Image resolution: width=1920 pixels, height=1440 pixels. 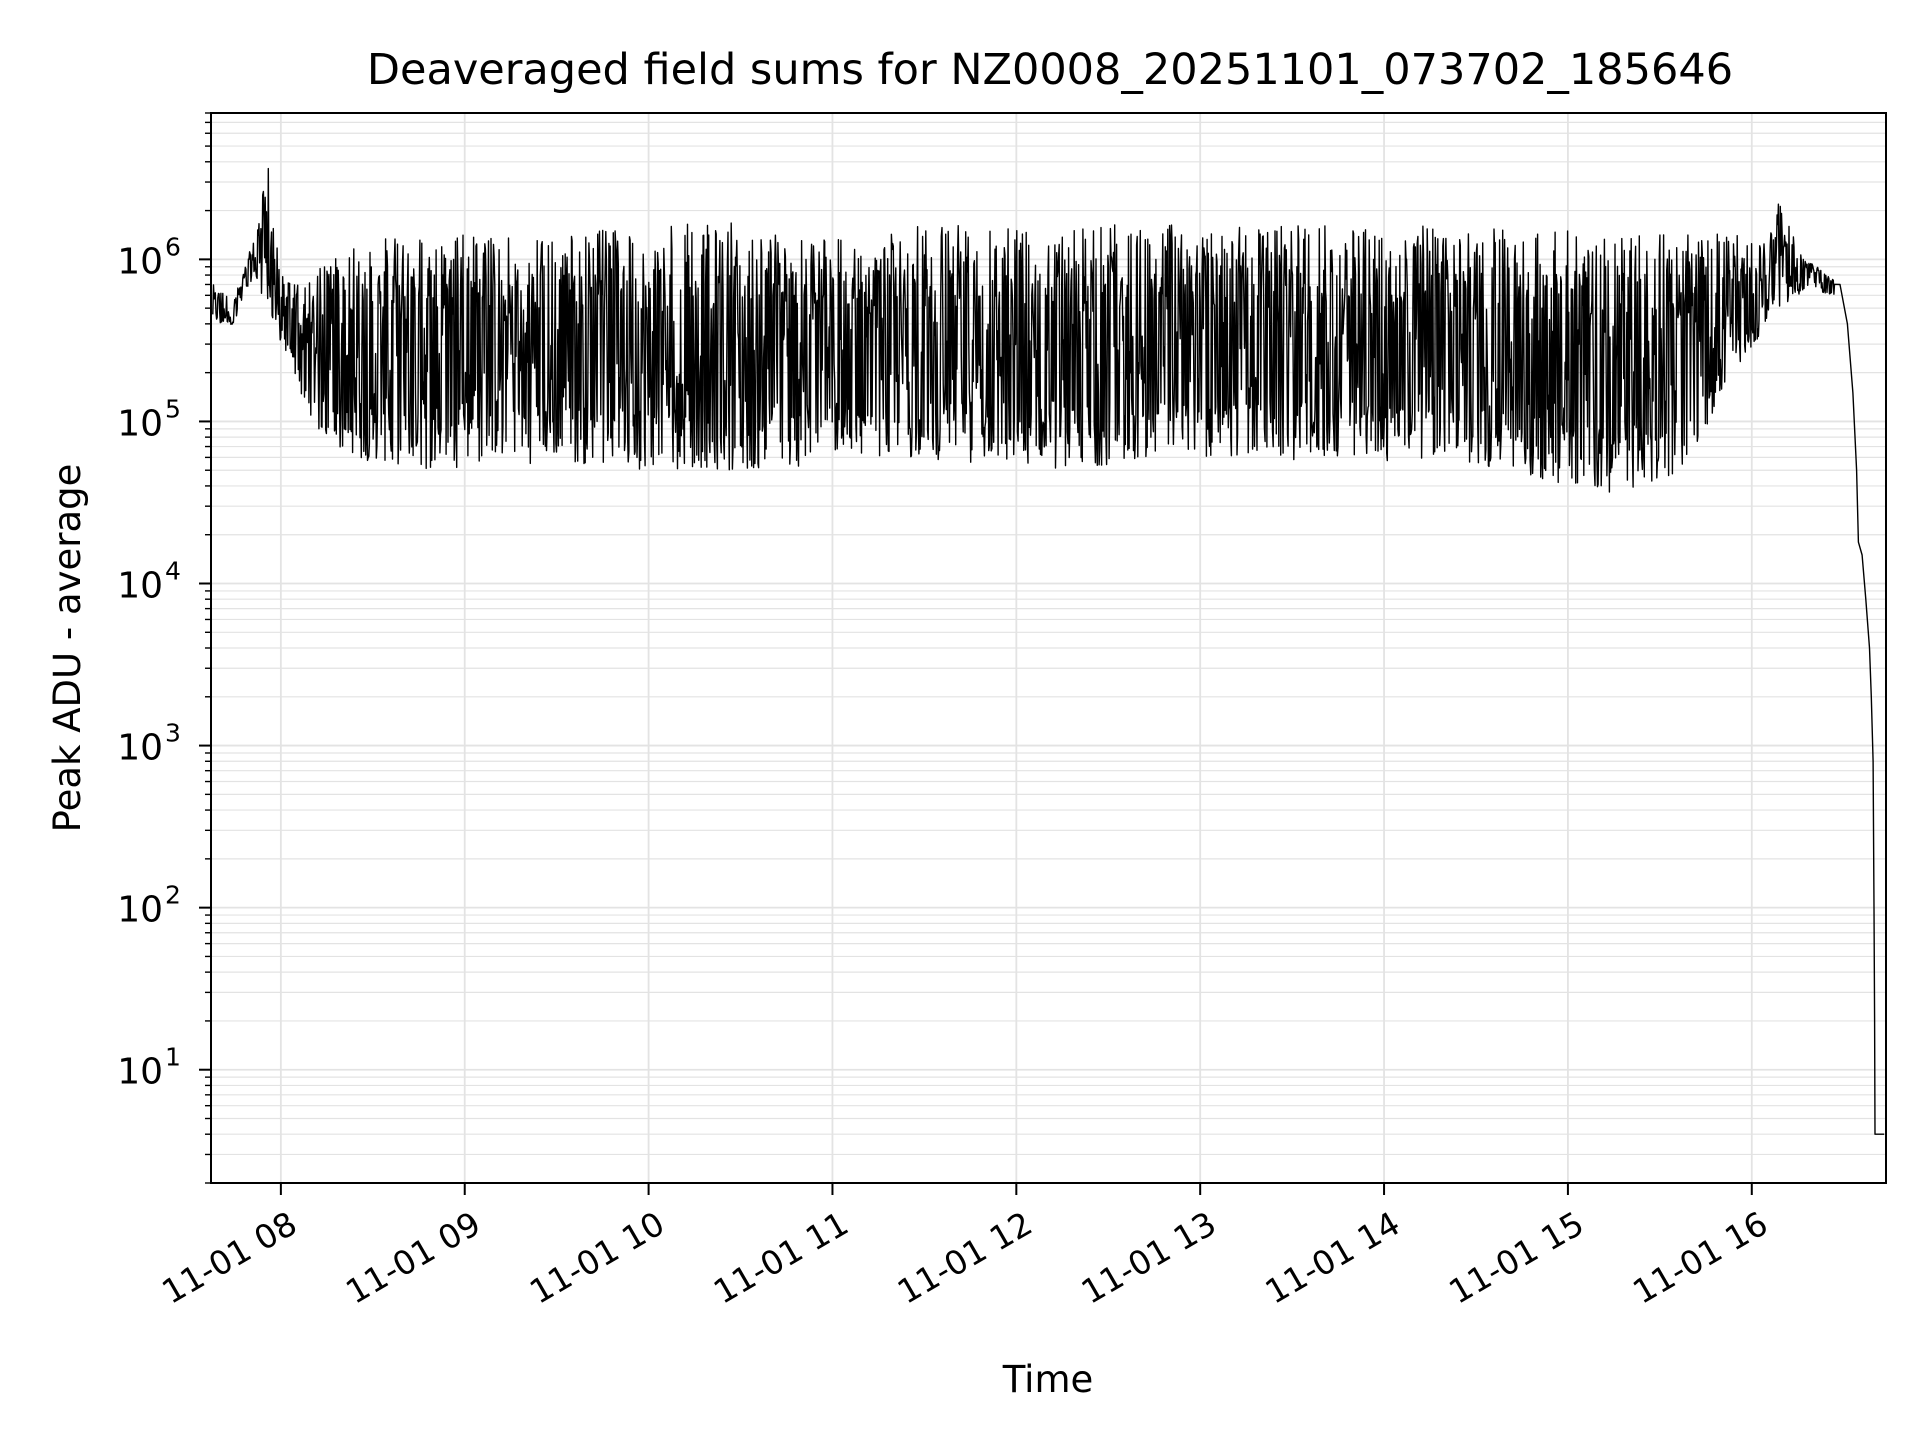 I want to click on y-tick-exponent: 3, so click(x=173, y=733).